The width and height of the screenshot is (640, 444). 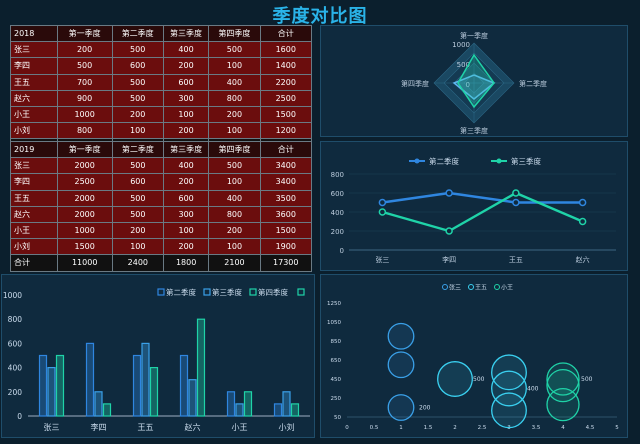 What do you see at coordinates (84, 263) in the screenshot?
I see `table-cell: 11000` at bounding box center [84, 263].